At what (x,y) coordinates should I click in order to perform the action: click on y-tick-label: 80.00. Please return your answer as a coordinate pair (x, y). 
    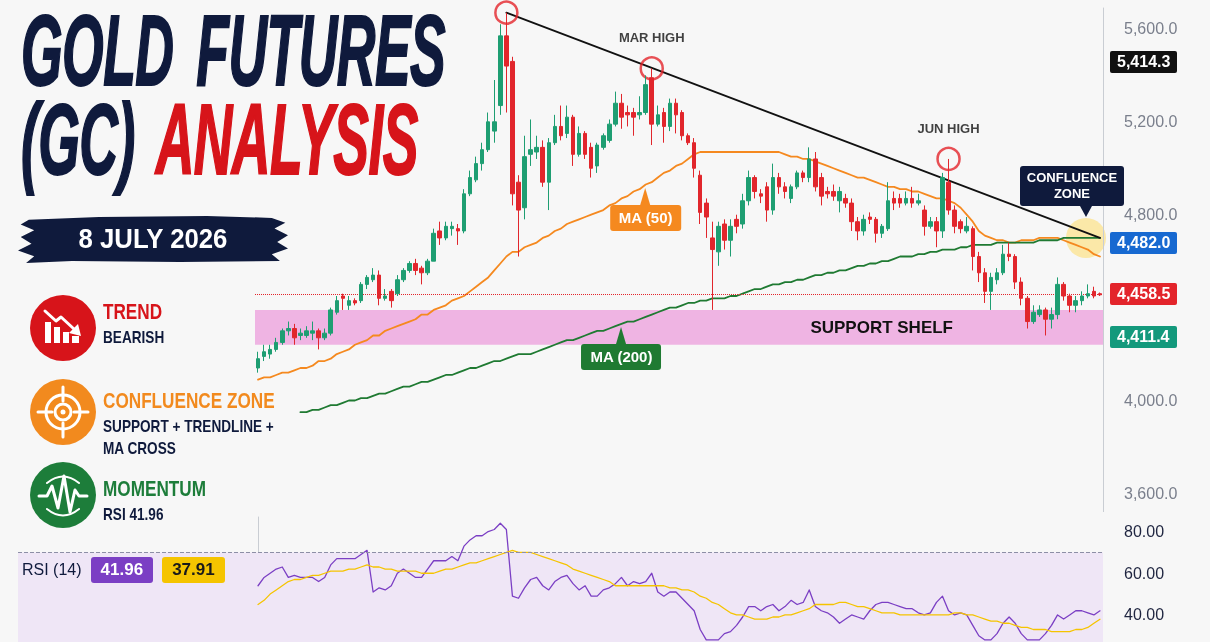
    Looking at the image, I should click on (1144, 532).